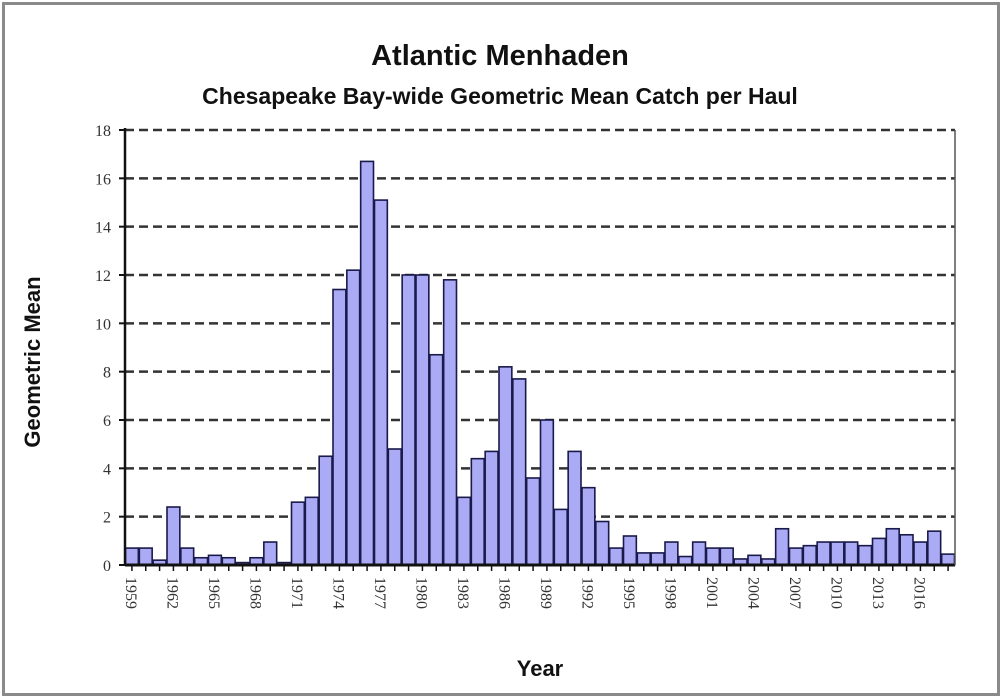 The image size is (1000, 696). I want to click on y-tick-label: 6, so click(107, 421).